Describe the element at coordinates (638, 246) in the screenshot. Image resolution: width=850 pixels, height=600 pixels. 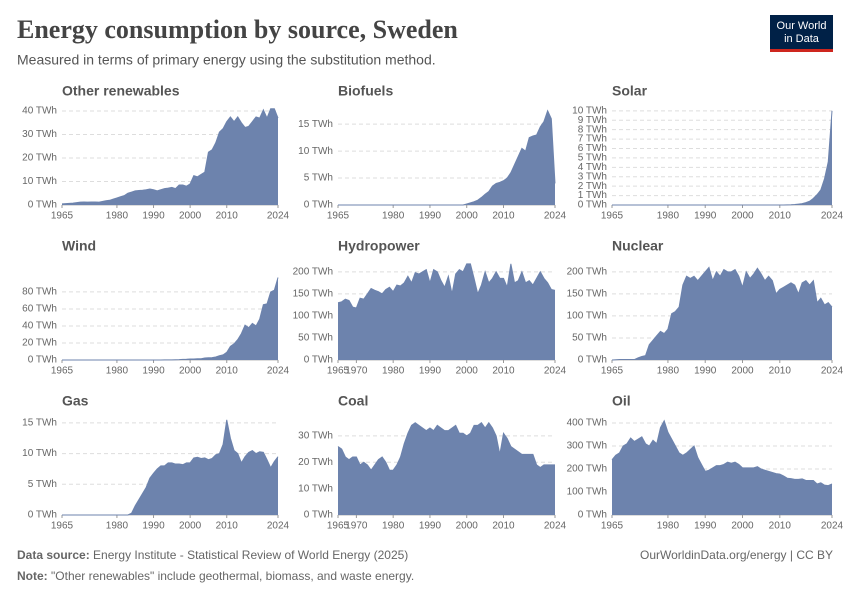
I see `panel-title: Nuclear` at that location.